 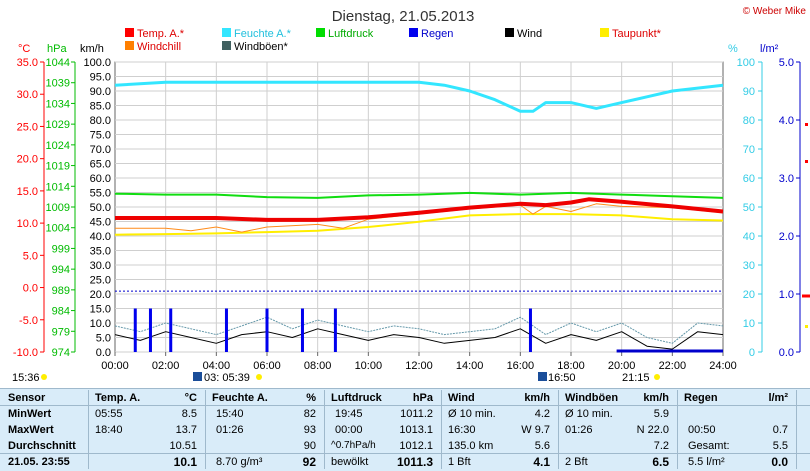 I want to click on rain-tick-label: 4.0, so click(x=786, y=121).